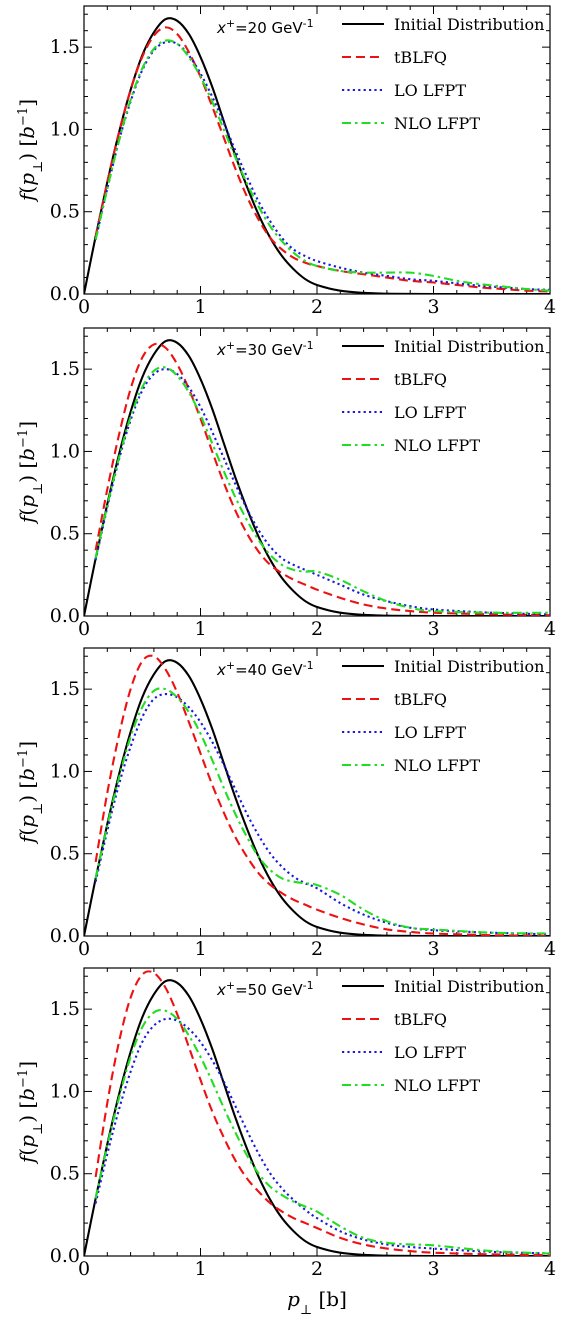  I want to click on annotation-value: =50 GeV, so click(269, 990).